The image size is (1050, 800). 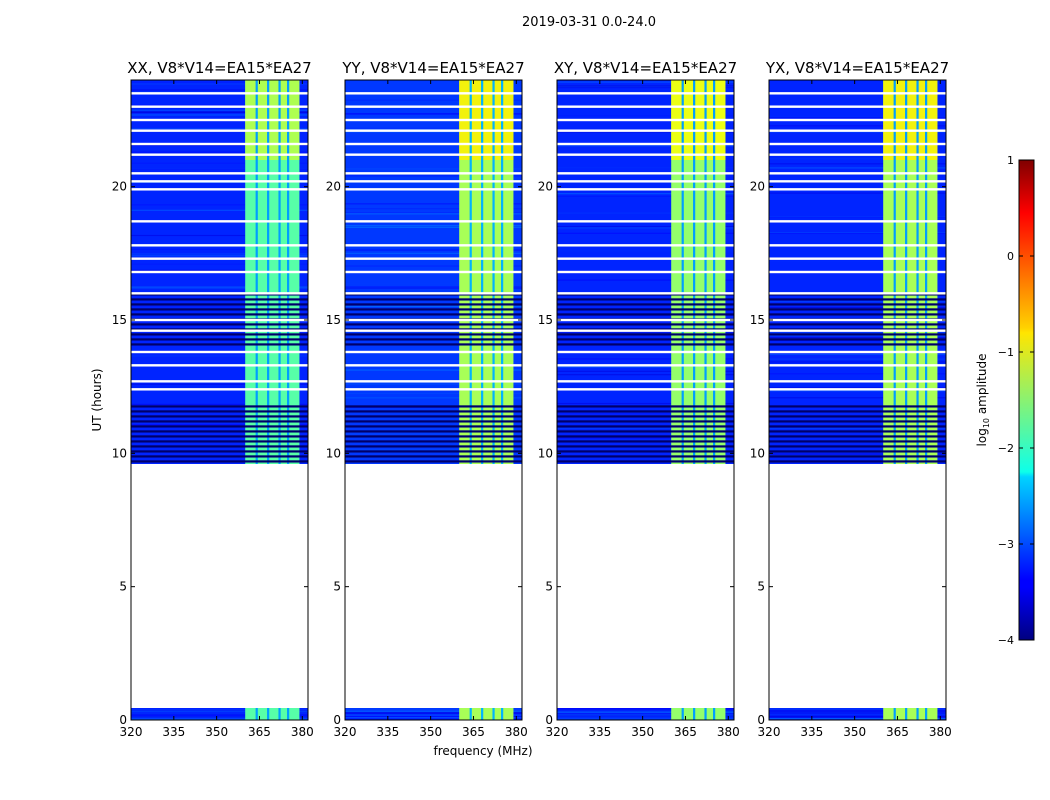 I want to click on panel-frame, so click(x=857, y=400).